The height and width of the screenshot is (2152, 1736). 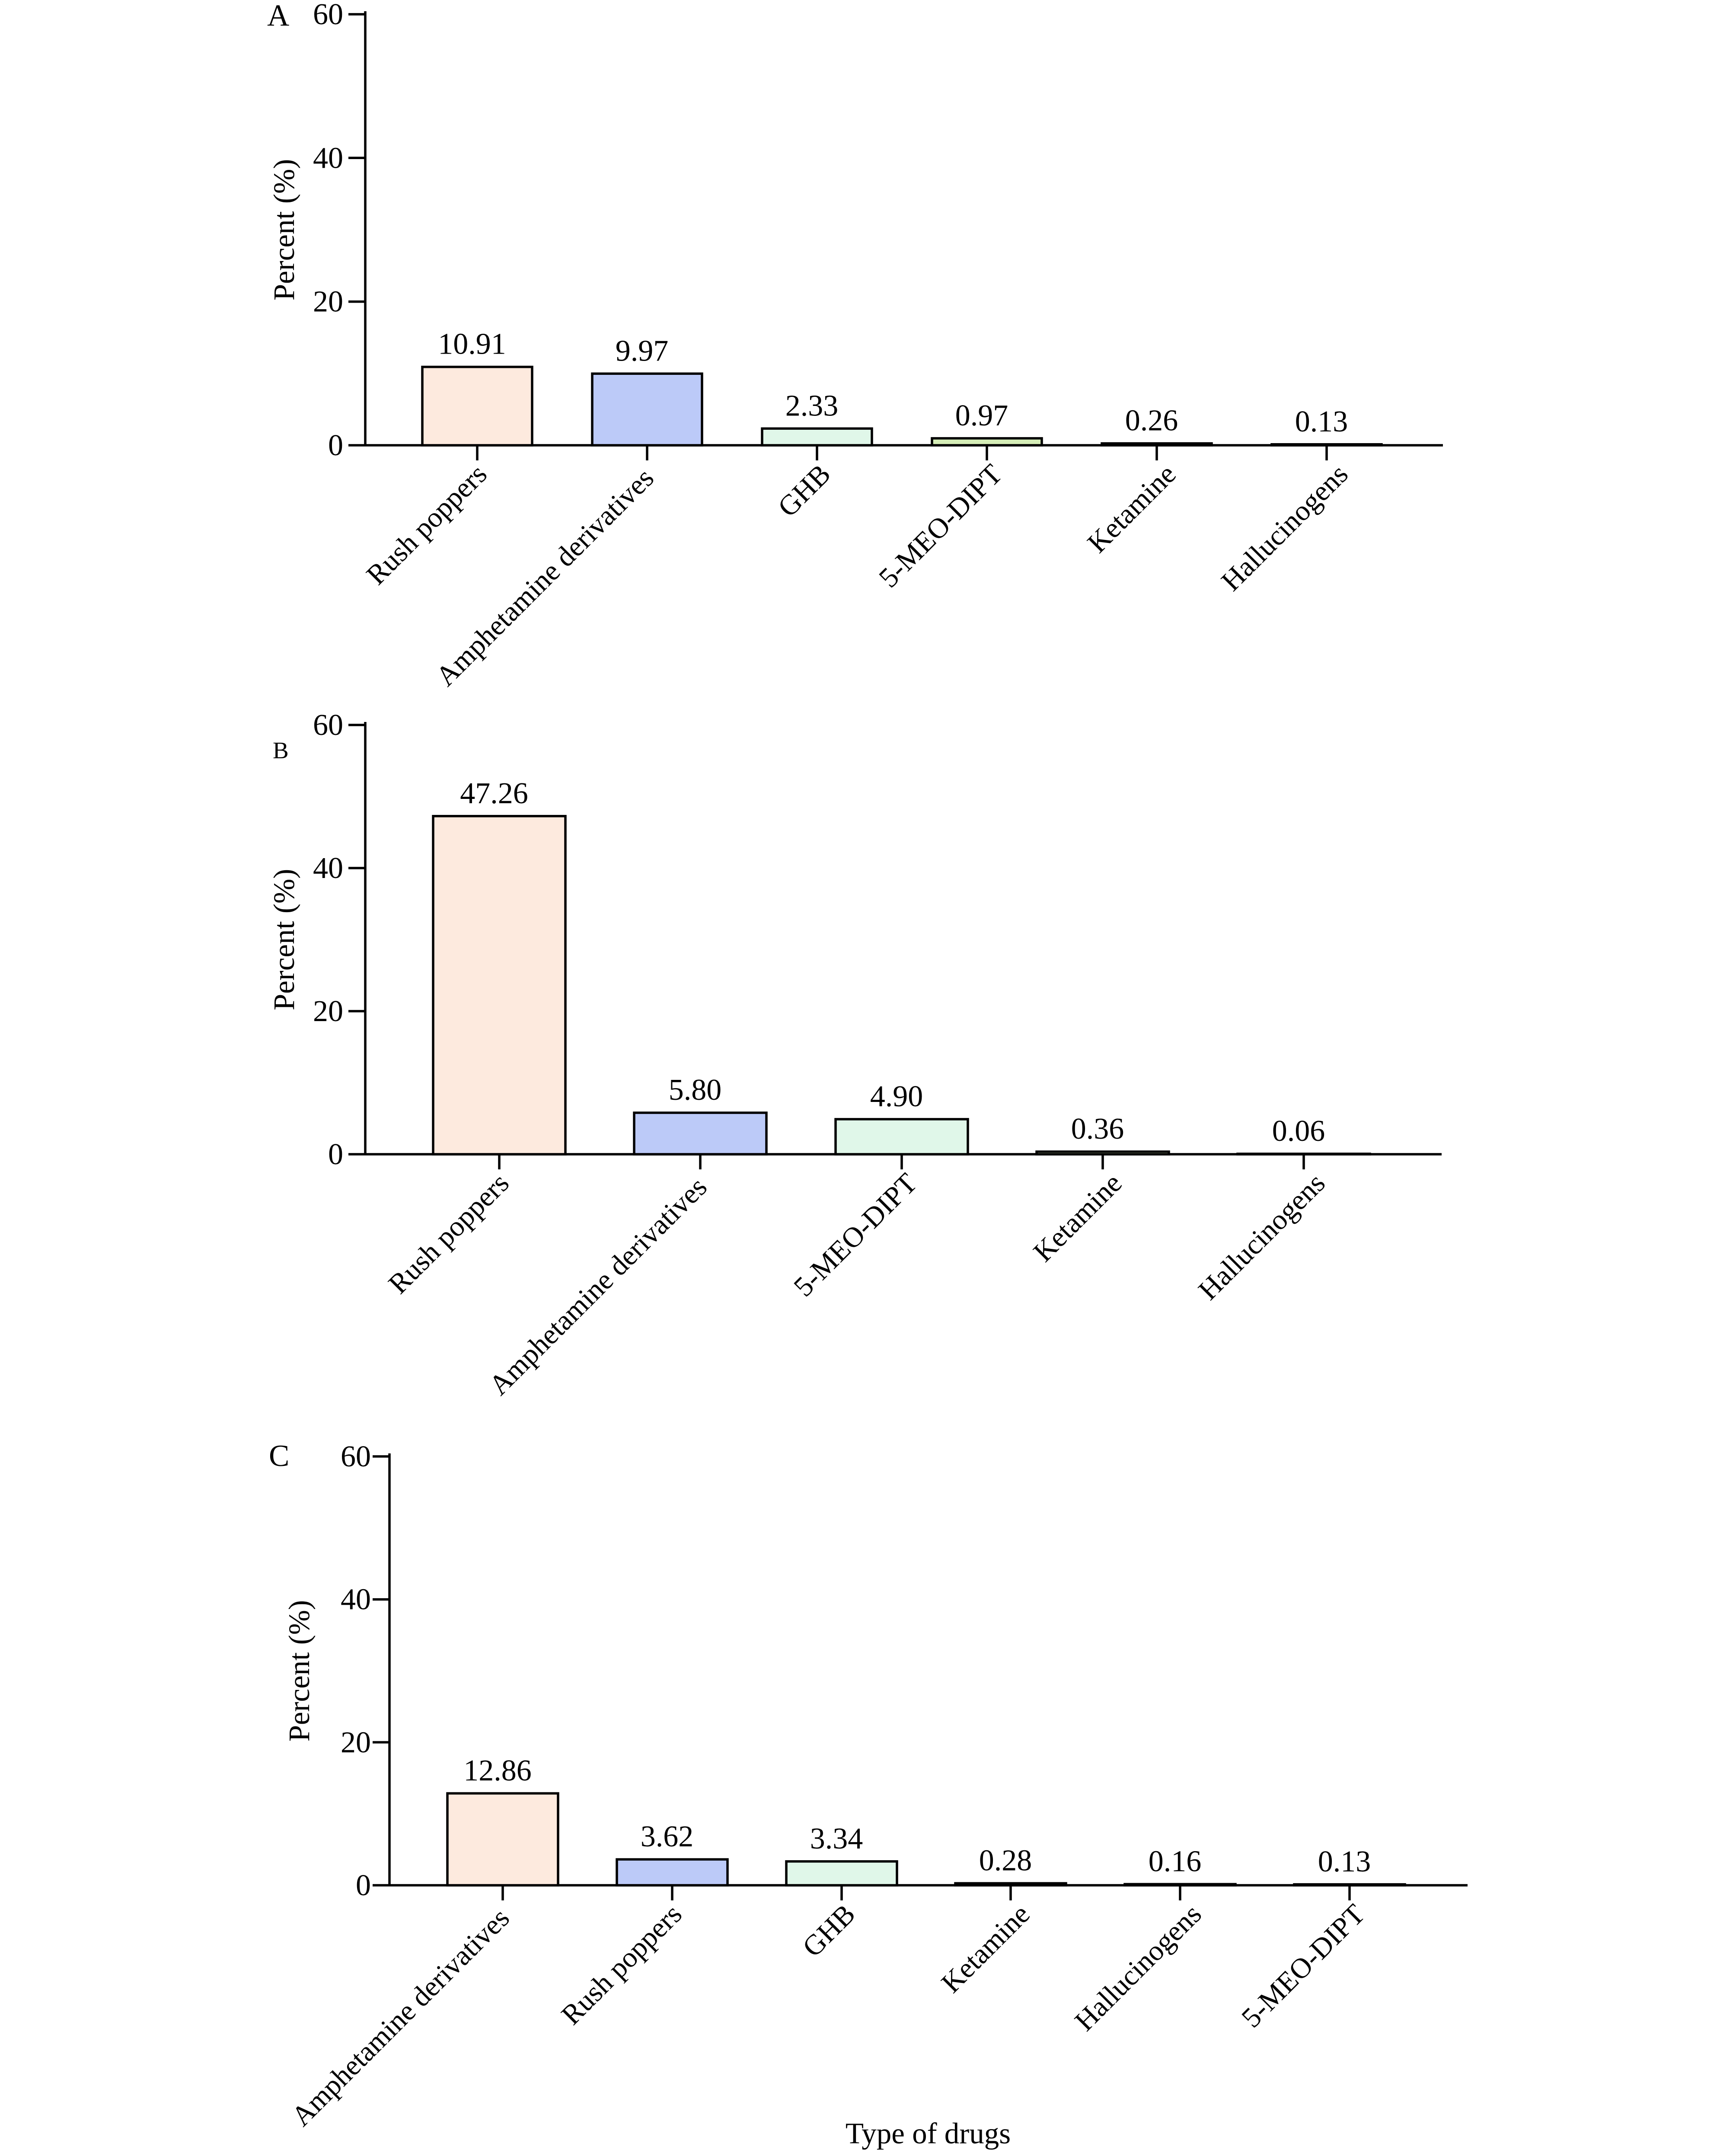 What do you see at coordinates (1151, 420) in the screenshot?
I see `svg-text: 0.26` at bounding box center [1151, 420].